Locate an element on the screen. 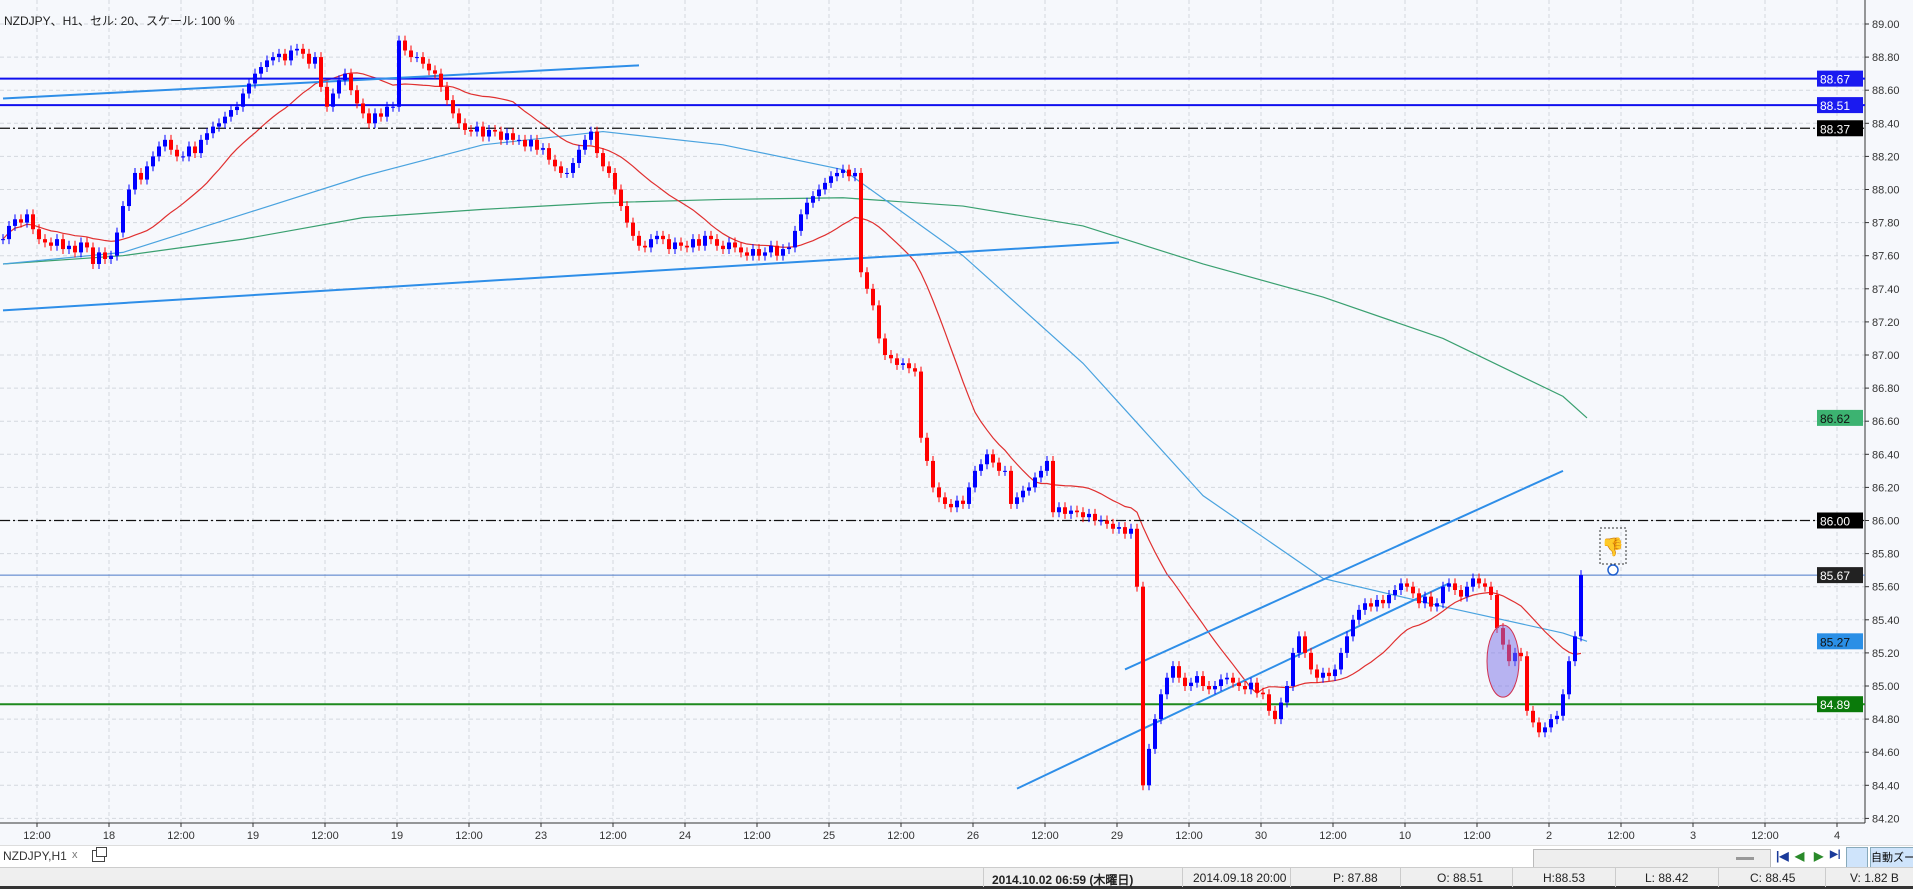 The image size is (1913, 889). y-tick-label: 88.40 is located at coordinates (1886, 124).